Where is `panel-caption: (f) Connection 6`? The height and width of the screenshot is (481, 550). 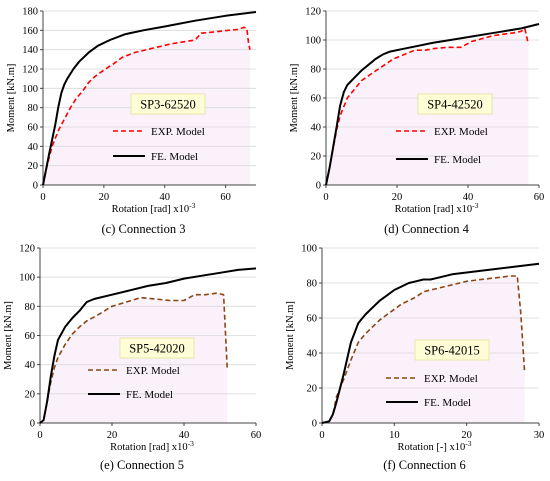
panel-caption: (f) Connection 6 is located at coordinates (424, 465).